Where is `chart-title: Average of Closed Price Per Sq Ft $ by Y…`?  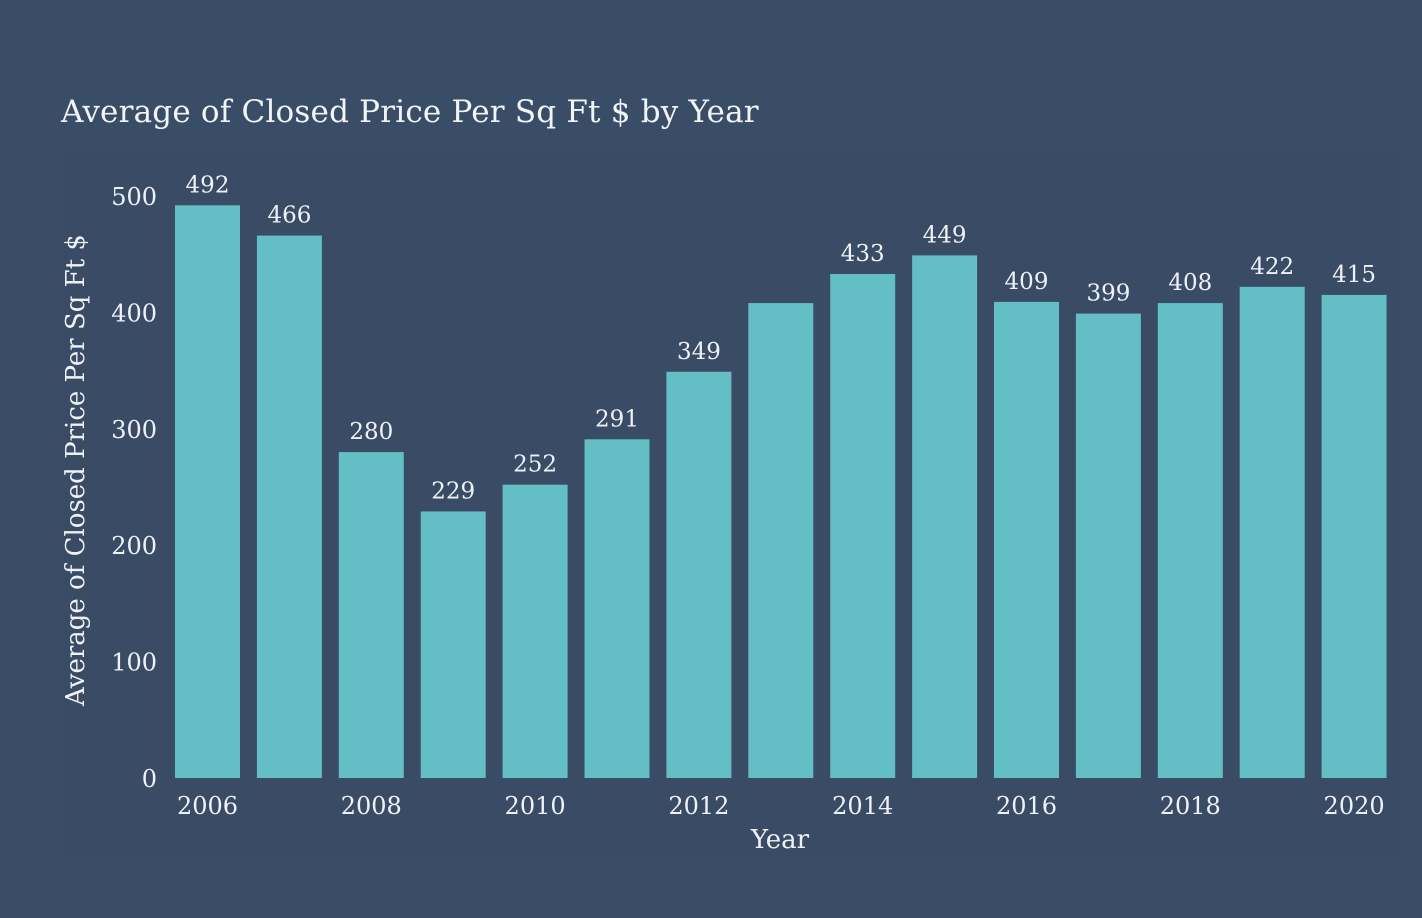
chart-title: Average of Closed Price Per Sq Ft $ by Y… is located at coordinates (410, 112).